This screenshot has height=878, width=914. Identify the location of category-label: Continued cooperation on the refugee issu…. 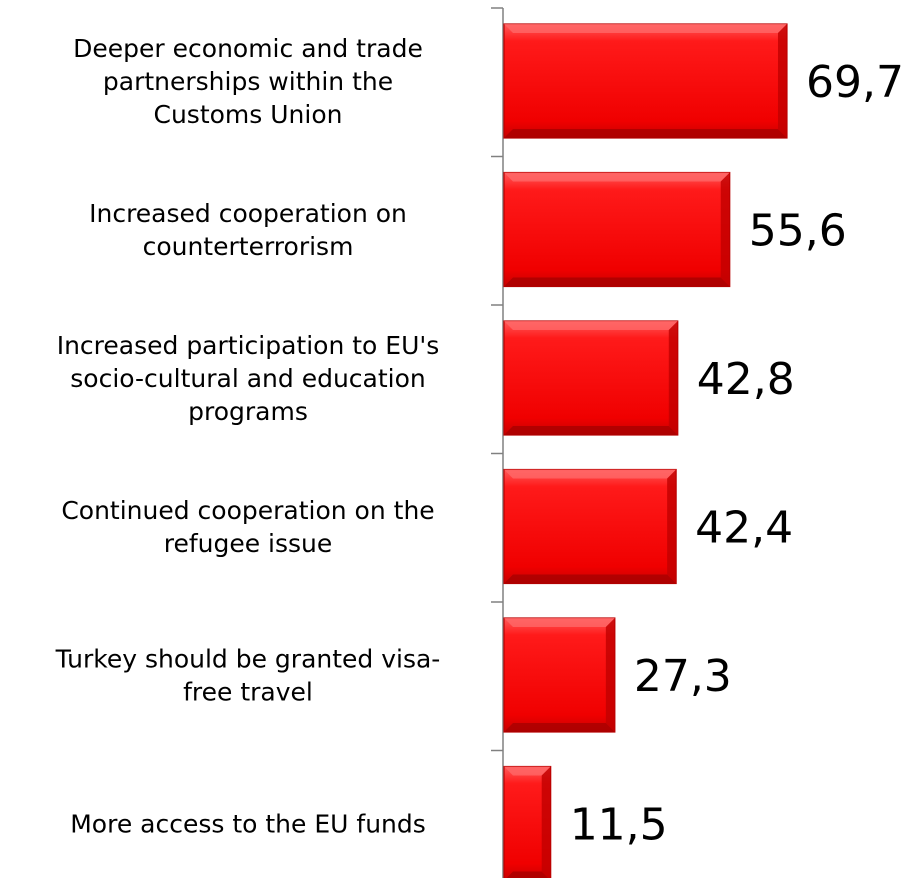
(247, 527).